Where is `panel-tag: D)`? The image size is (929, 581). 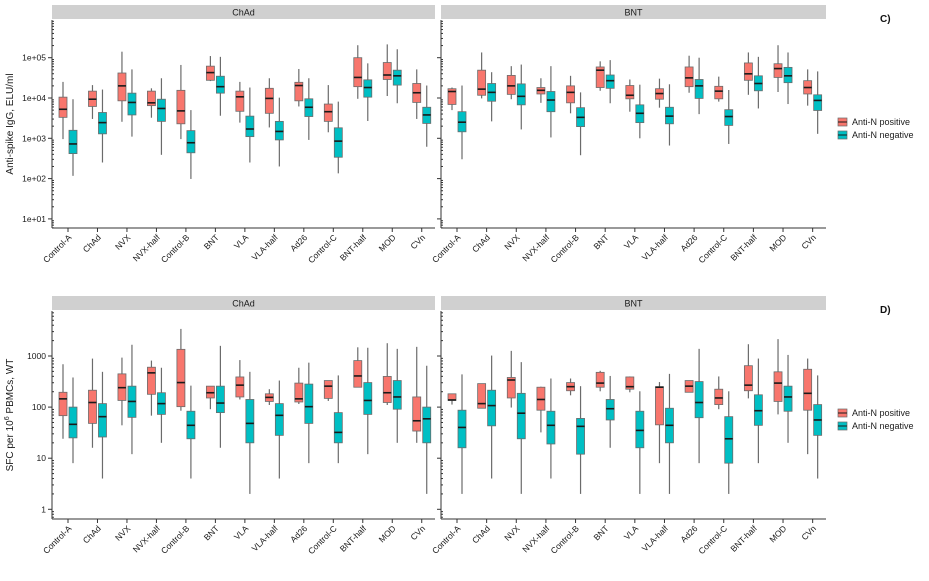 panel-tag: D) is located at coordinates (885, 310).